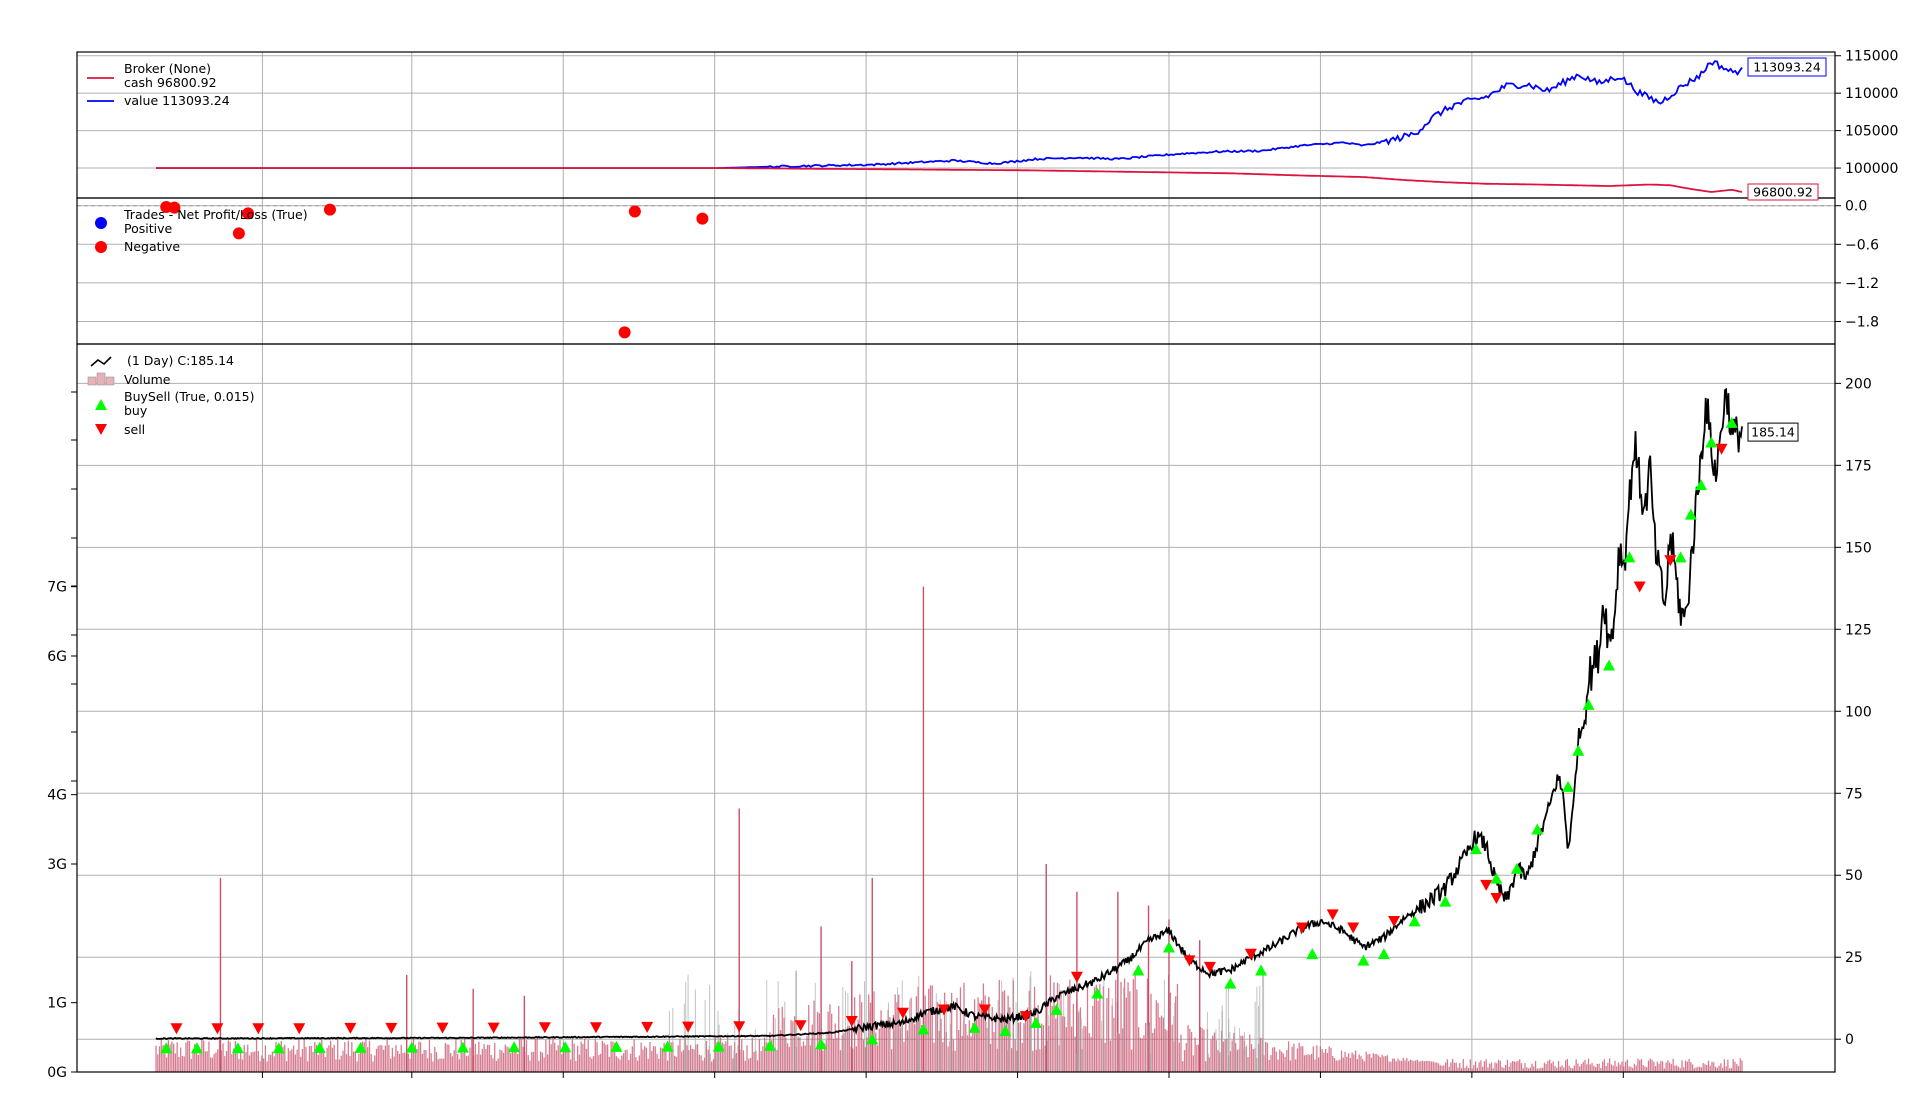 This screenshot has width=1910, height=1105. Describe the element at coordinates (101, 379) in the screenshot. I see `volume-legend-icon` at that location.